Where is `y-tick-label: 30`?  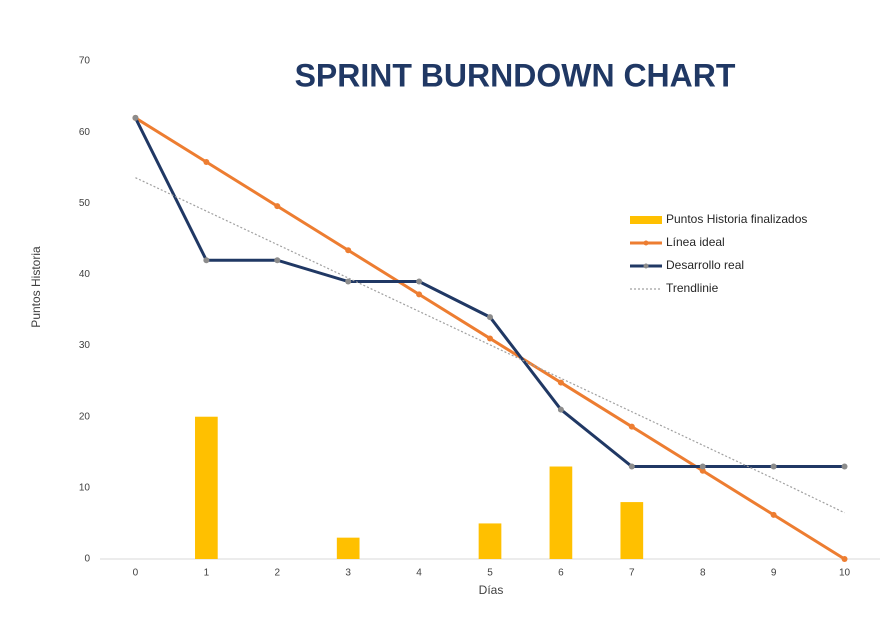
y-tick-label: 30 is located at coordinates (85, 345).